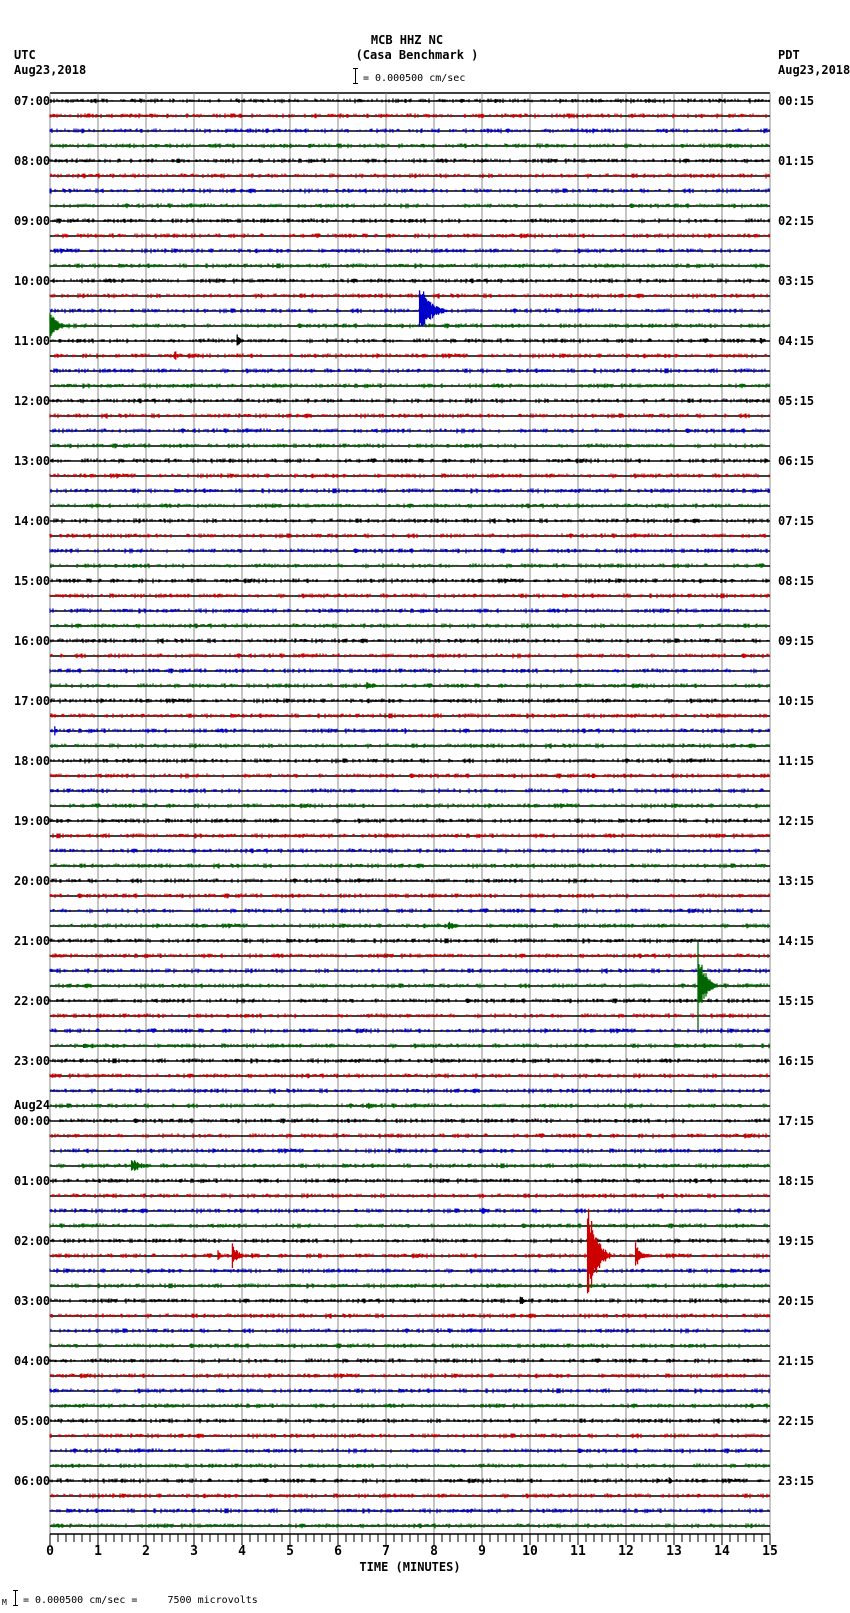  I want to click on right-hour-label: 05:15, so click(796, 401).